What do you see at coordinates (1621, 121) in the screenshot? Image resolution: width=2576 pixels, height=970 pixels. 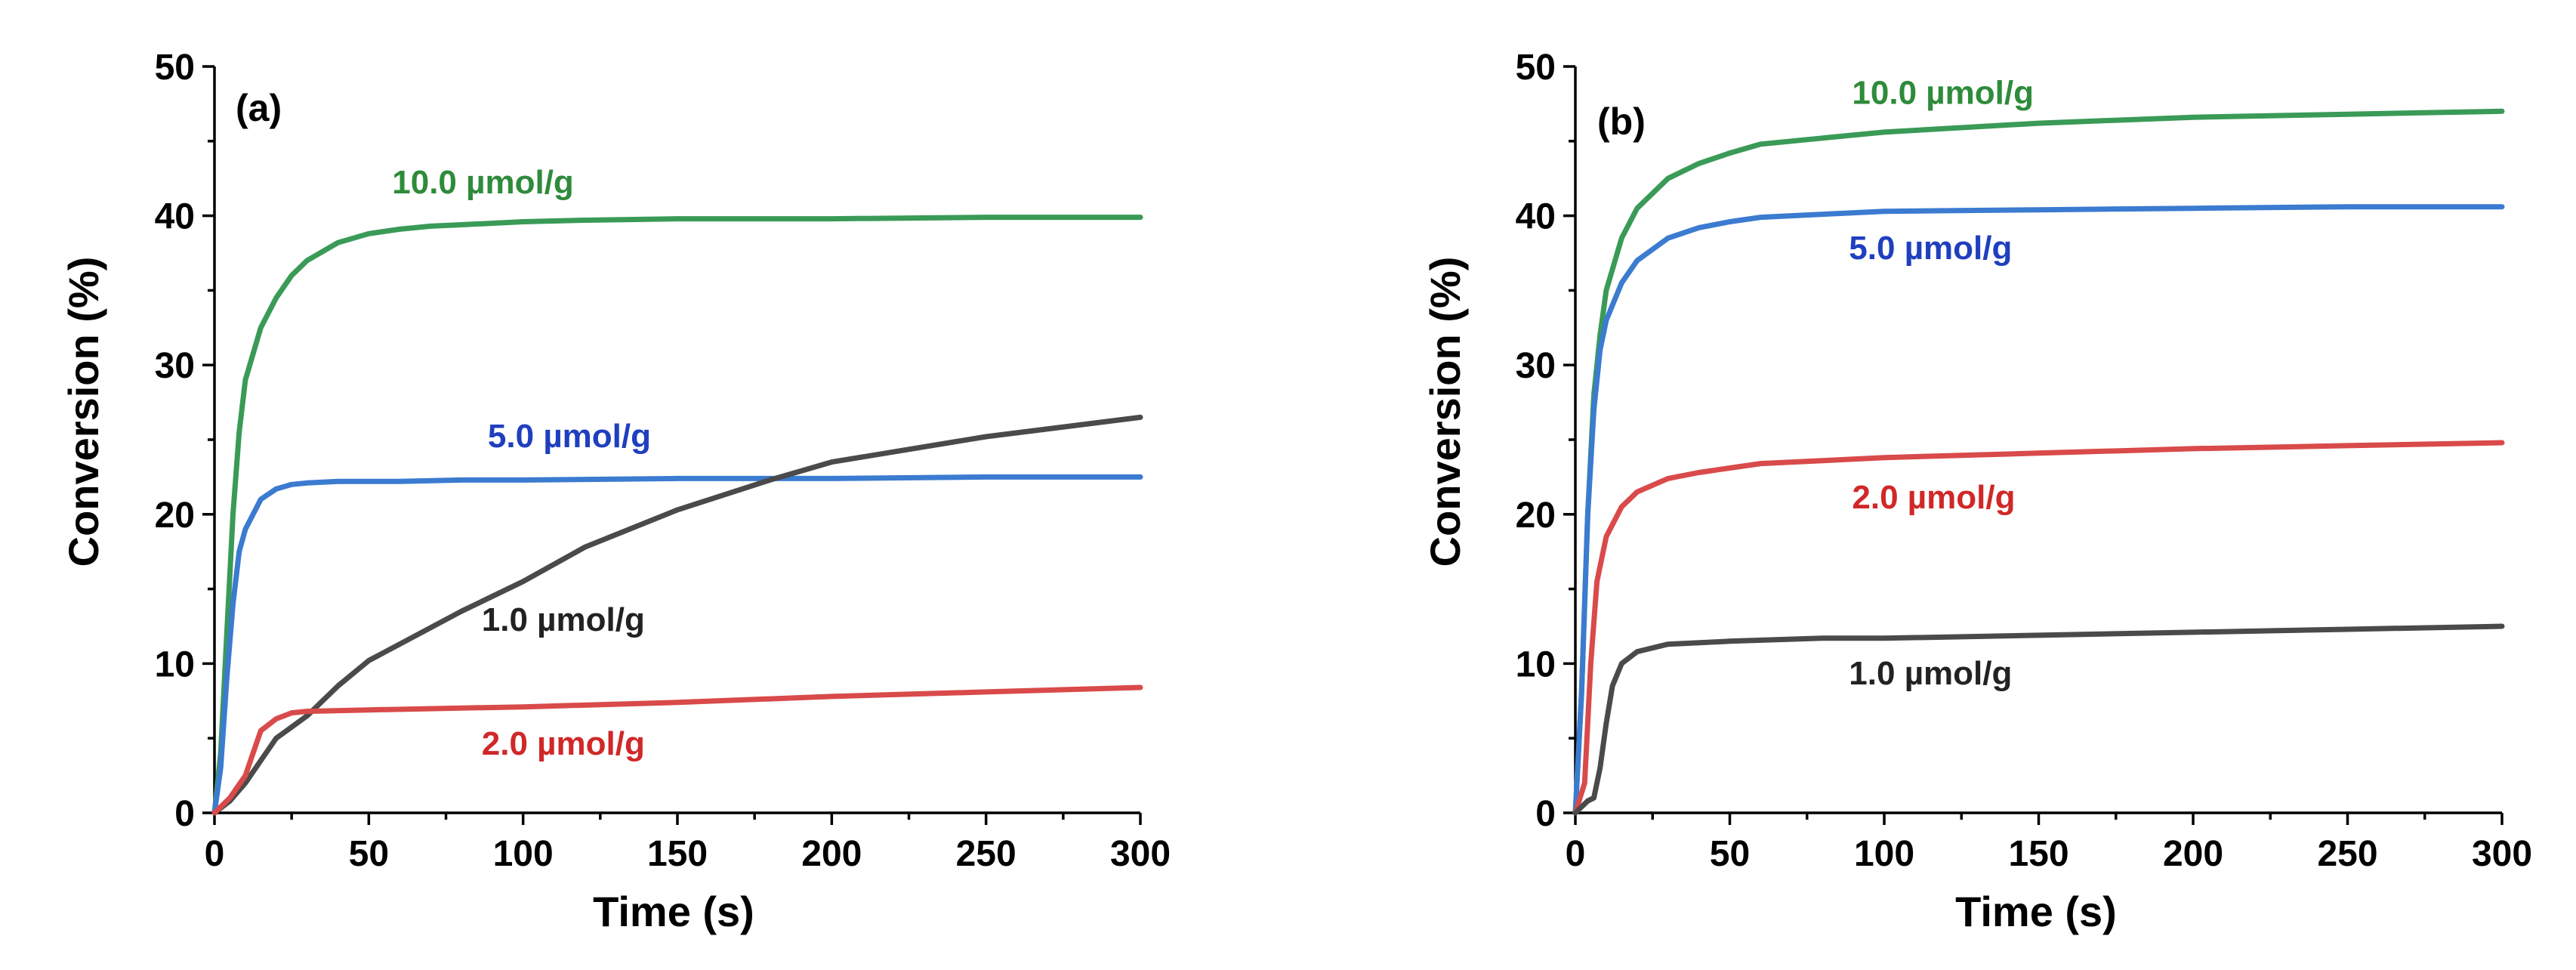 I see `panel-label: (b)` at bounding box center [1621, 121].